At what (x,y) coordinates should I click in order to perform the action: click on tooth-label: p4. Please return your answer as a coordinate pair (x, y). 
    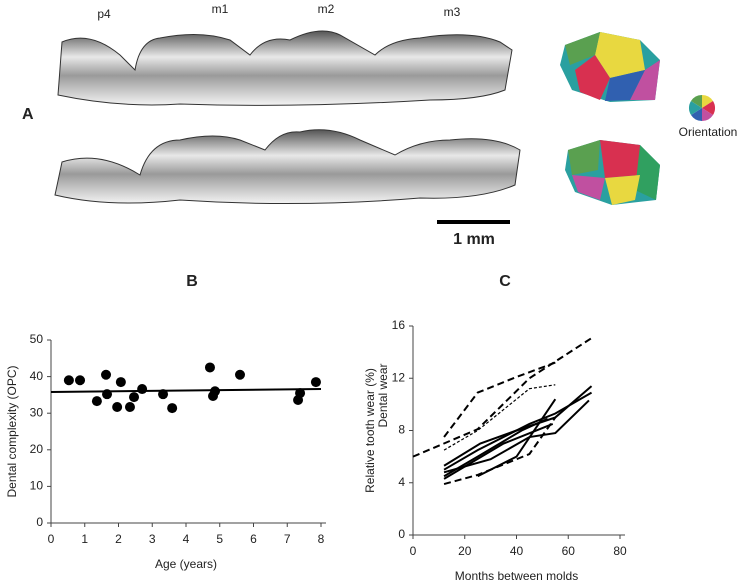
    Looking at the image, I should click on (104, 14).